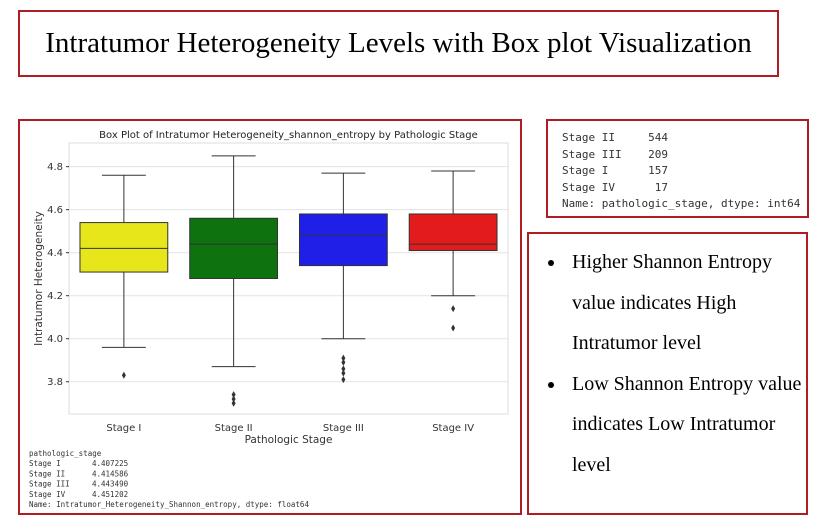 This screenshot has width=826, height=528. What do you see at coordinates (39, 278) in the screenshot?
I see `y-axis-label: Intratumor Heterogeneity` at bounding box center [39, 278].